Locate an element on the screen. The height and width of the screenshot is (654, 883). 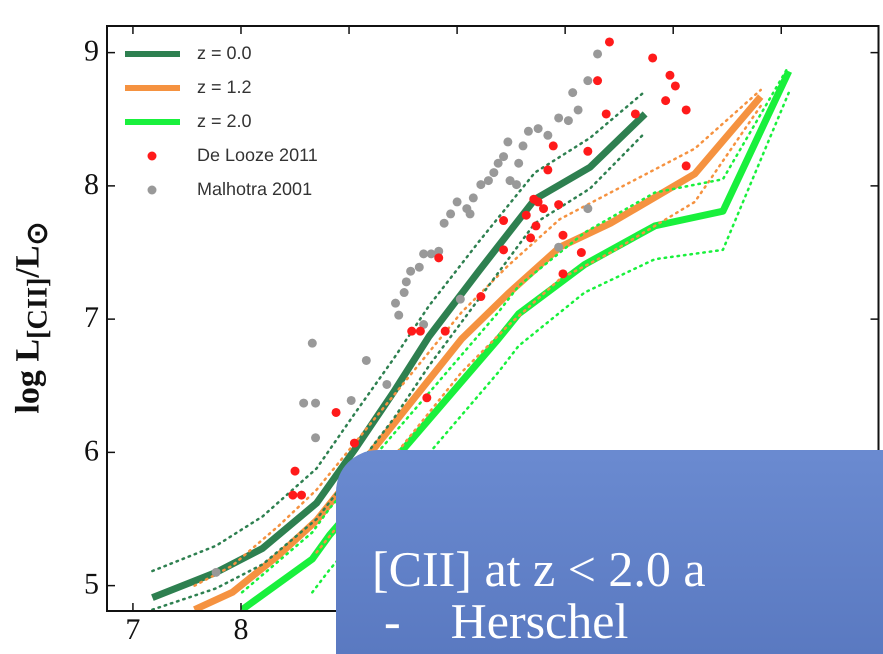
y-tick-label: 9 is located at coordinates (91, 51).